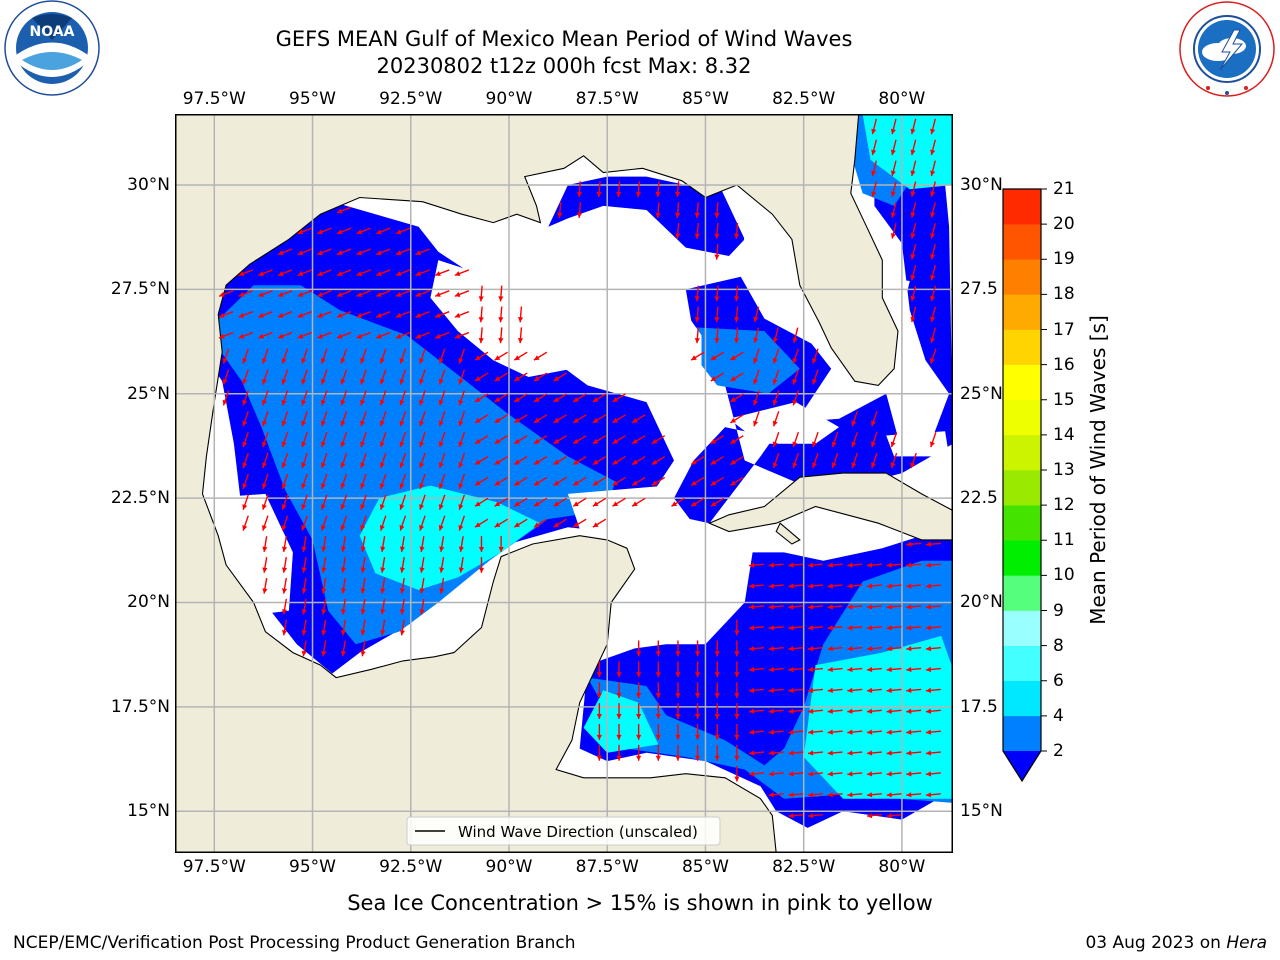 This screenshot has height=960, width=1280. What do you see at coordinates (312, 867) in the screenshot?
I see `lon-tick-label-bottom: 95°W` at bounding box center [312, 867].